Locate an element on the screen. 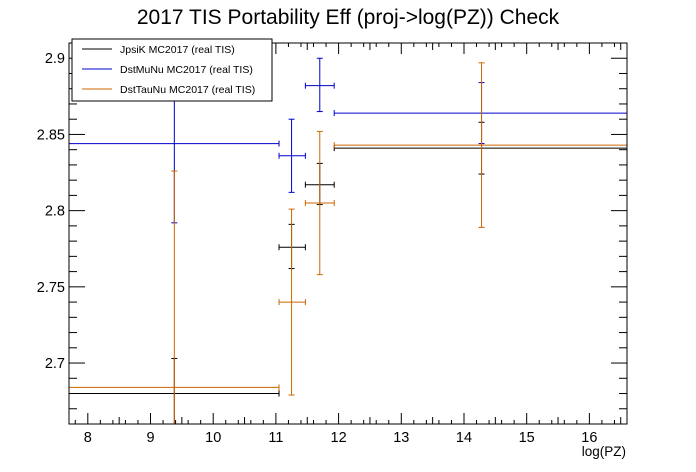 The width and height of the screenshot is (696, 472). y-tick-label: 2.85 is located at coordinates (51, 135).